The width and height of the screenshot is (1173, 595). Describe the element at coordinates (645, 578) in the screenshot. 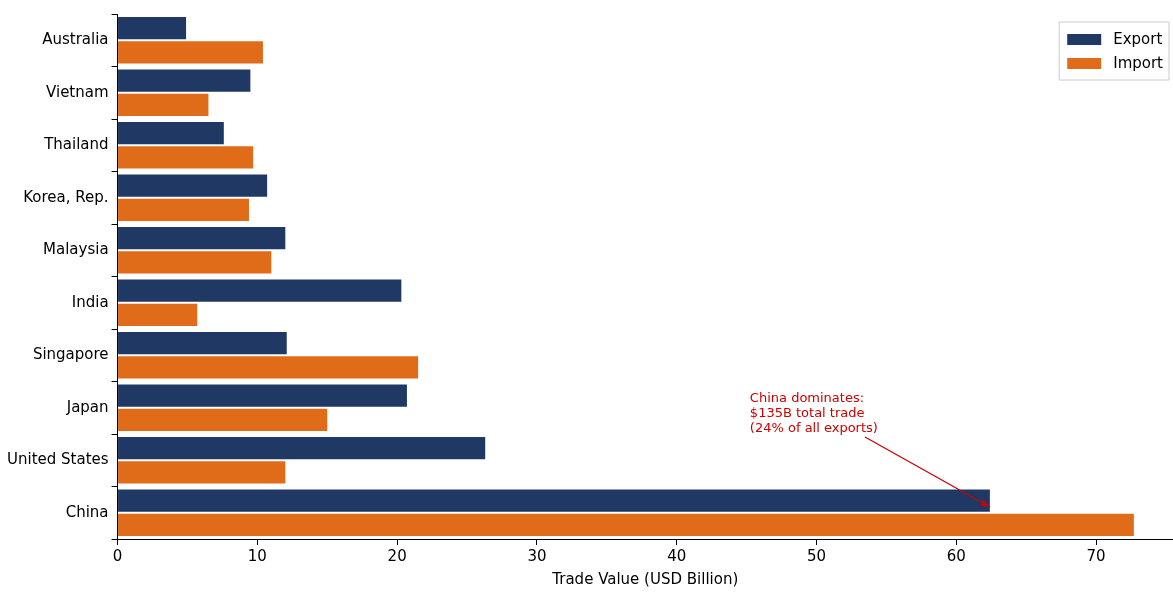

I see `x-axis-title: Trade Value (USD Billion)` at that location.